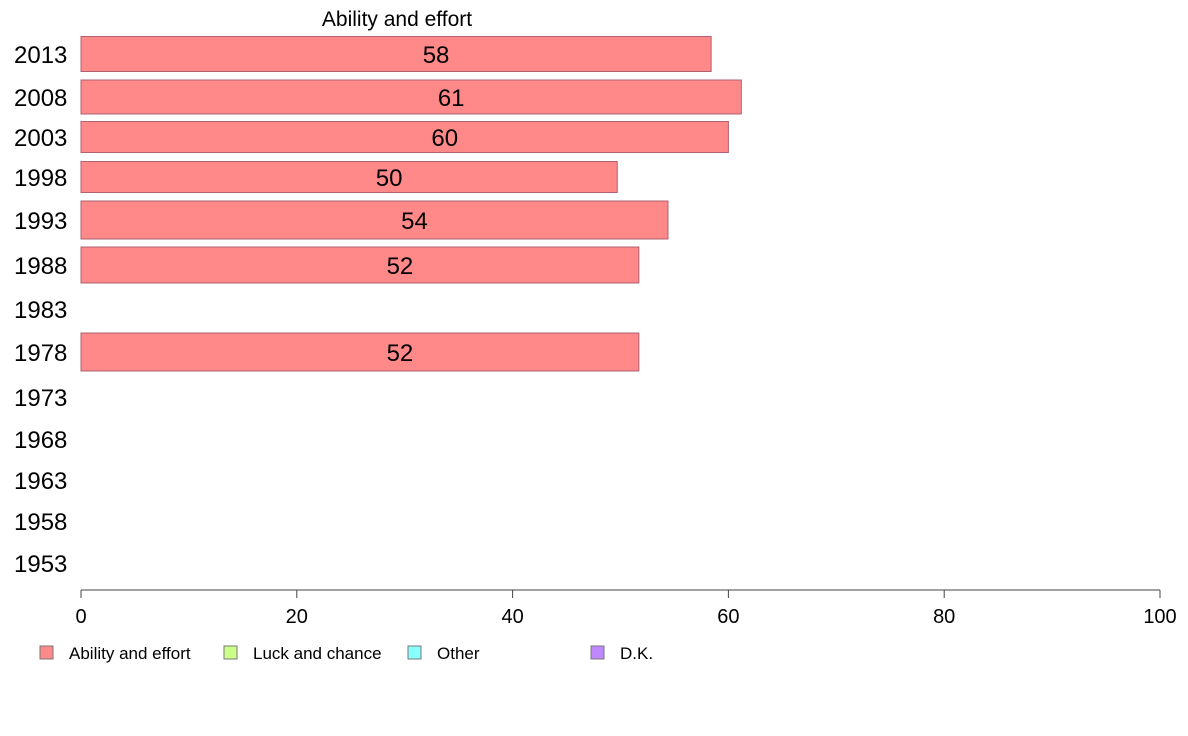 The width and height of the screenshot is (1188, 736). Describe the element at coordinates (1159, 617) in the screenshot. I see `x-tick-label-100: 100` at that location.